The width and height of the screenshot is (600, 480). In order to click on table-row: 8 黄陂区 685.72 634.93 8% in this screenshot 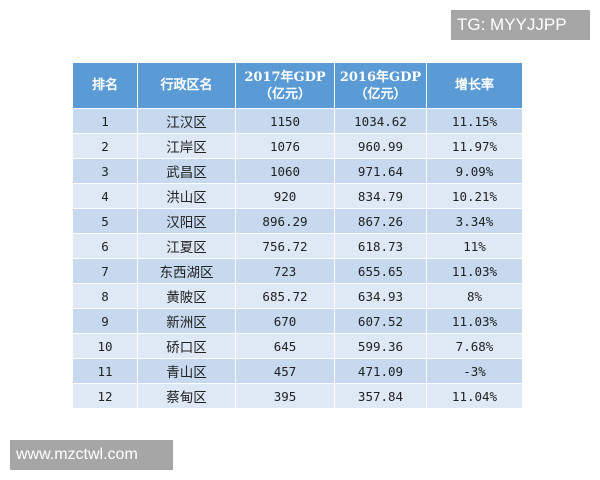, I will do `click(297, 296)`.